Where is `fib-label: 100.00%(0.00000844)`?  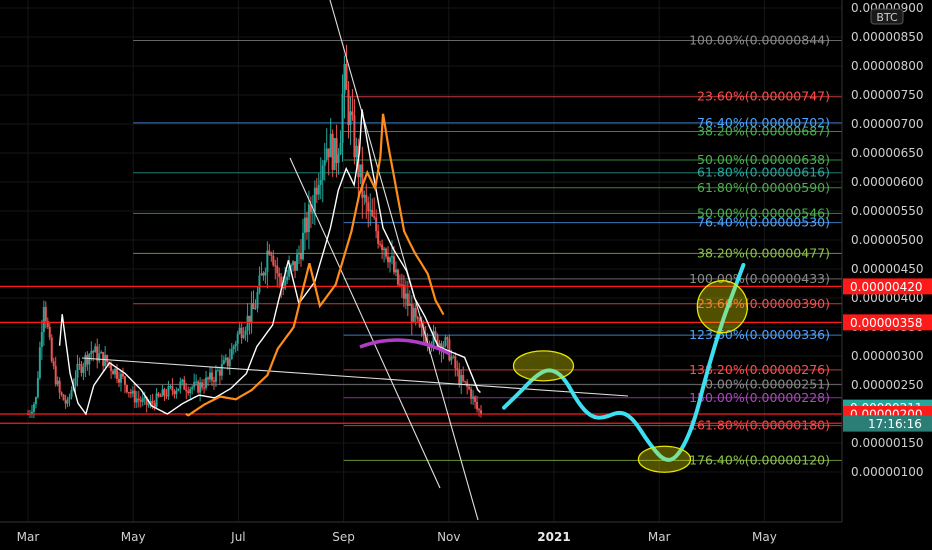 fib-label: 100.00%(0.00000844) is located at coordinates (759, 39).